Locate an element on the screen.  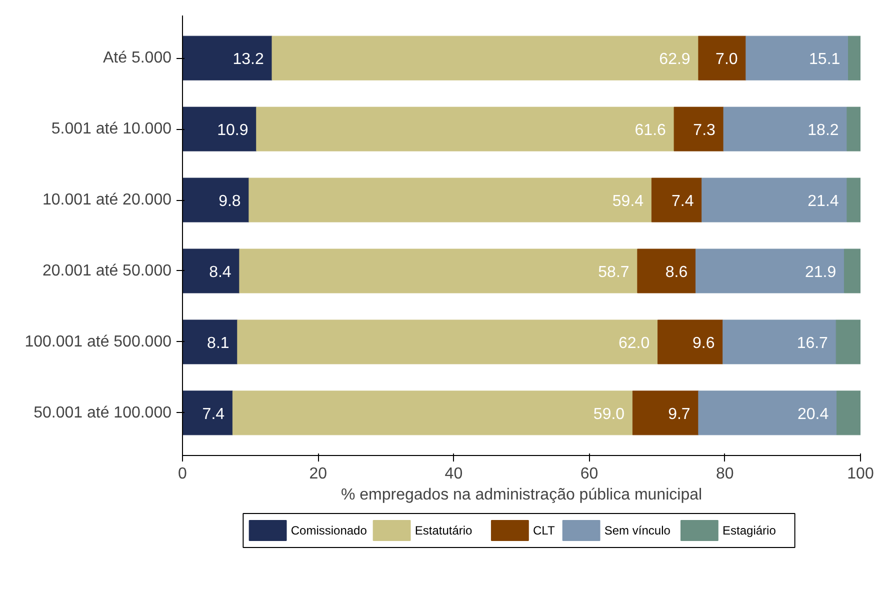
x-tick-label: 20 is located at coordinates (318, 474).